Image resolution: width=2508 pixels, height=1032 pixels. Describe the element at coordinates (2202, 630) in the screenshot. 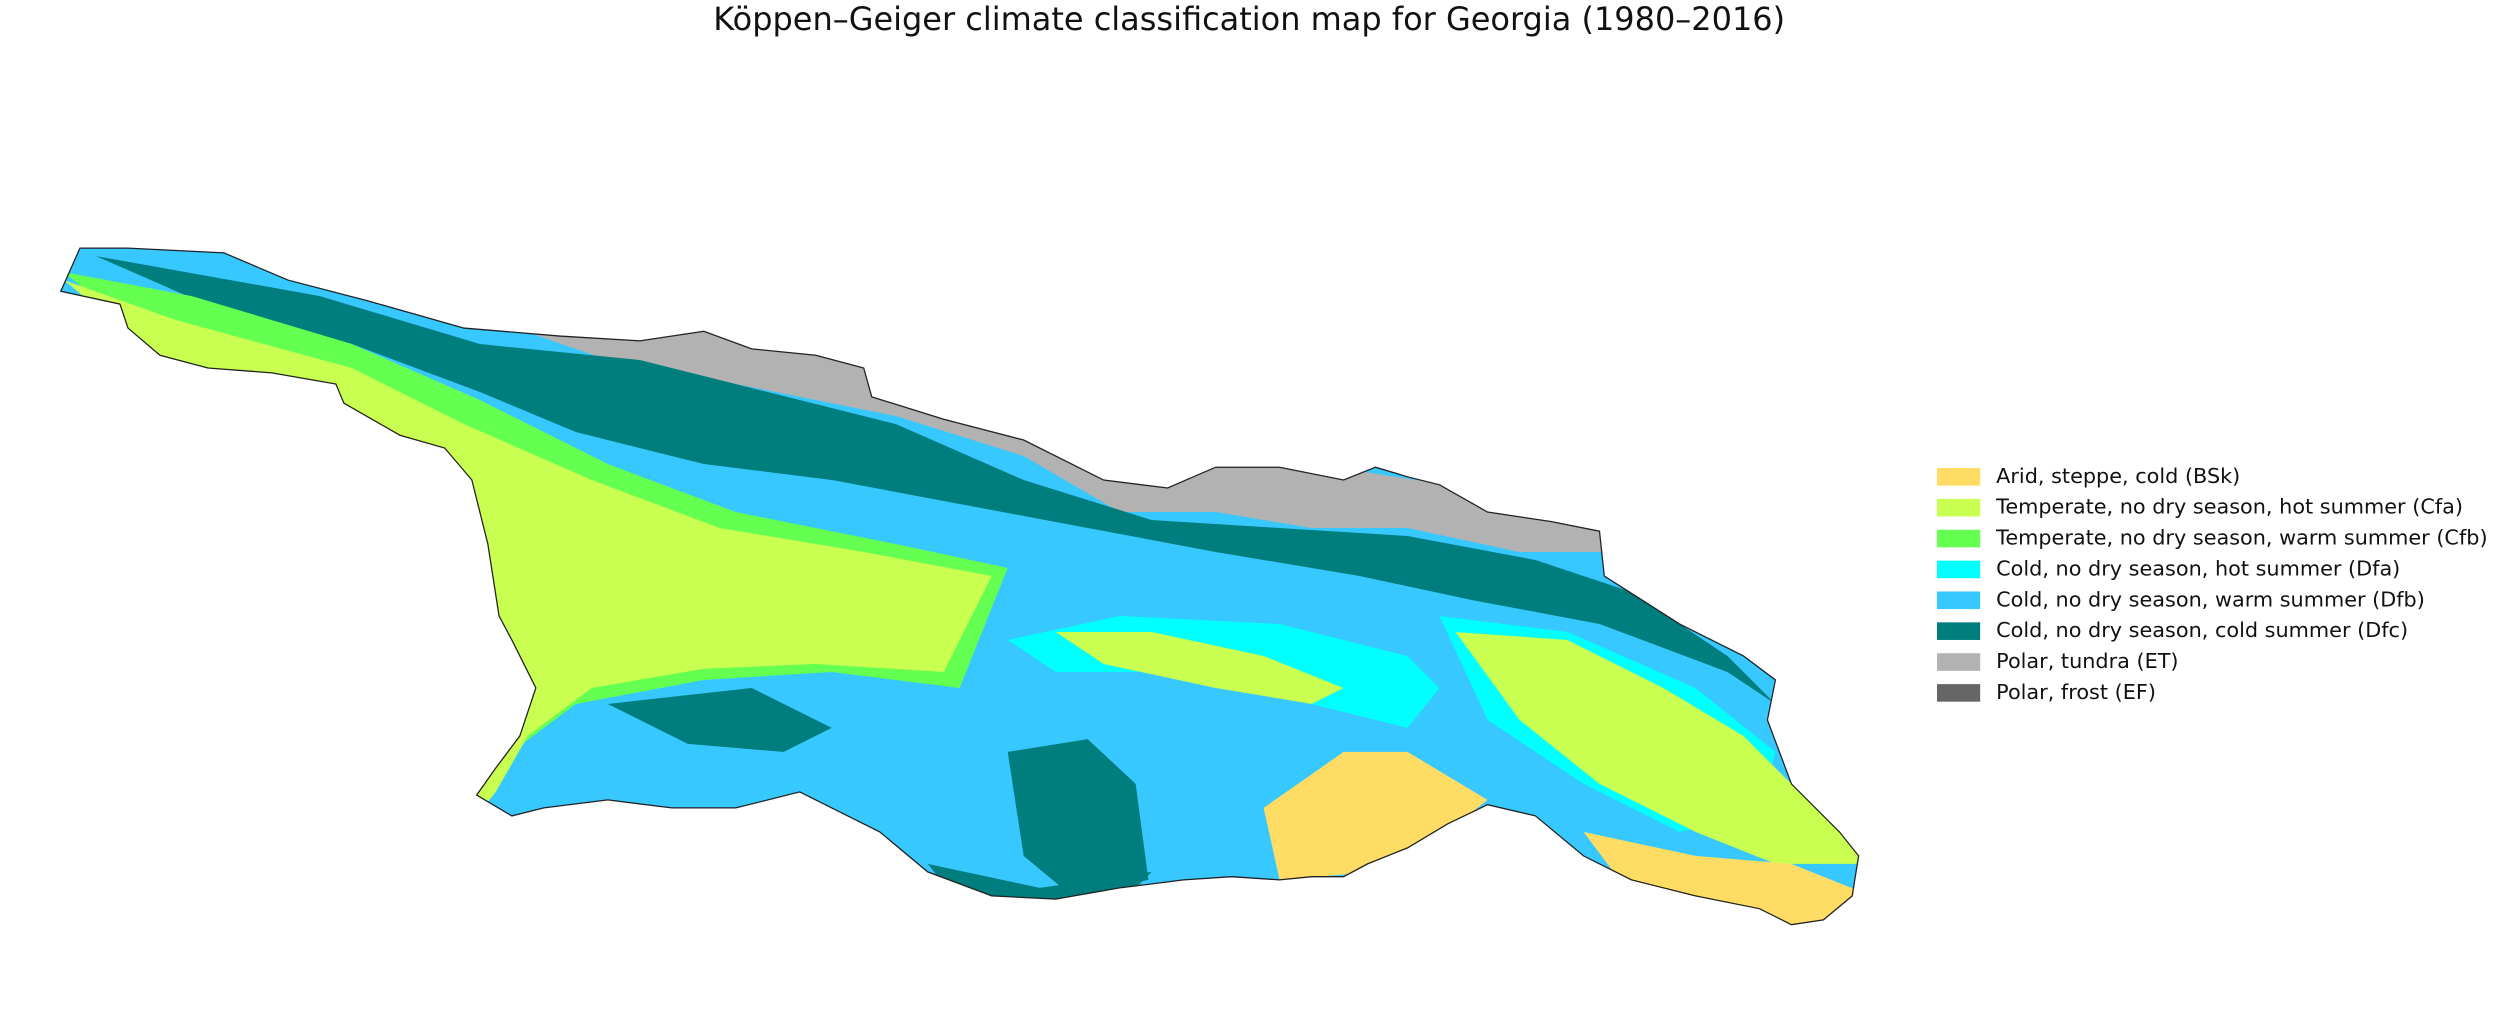

I see `legend-label: Cold, no dry season, cold summer (Dfc)` at that location.